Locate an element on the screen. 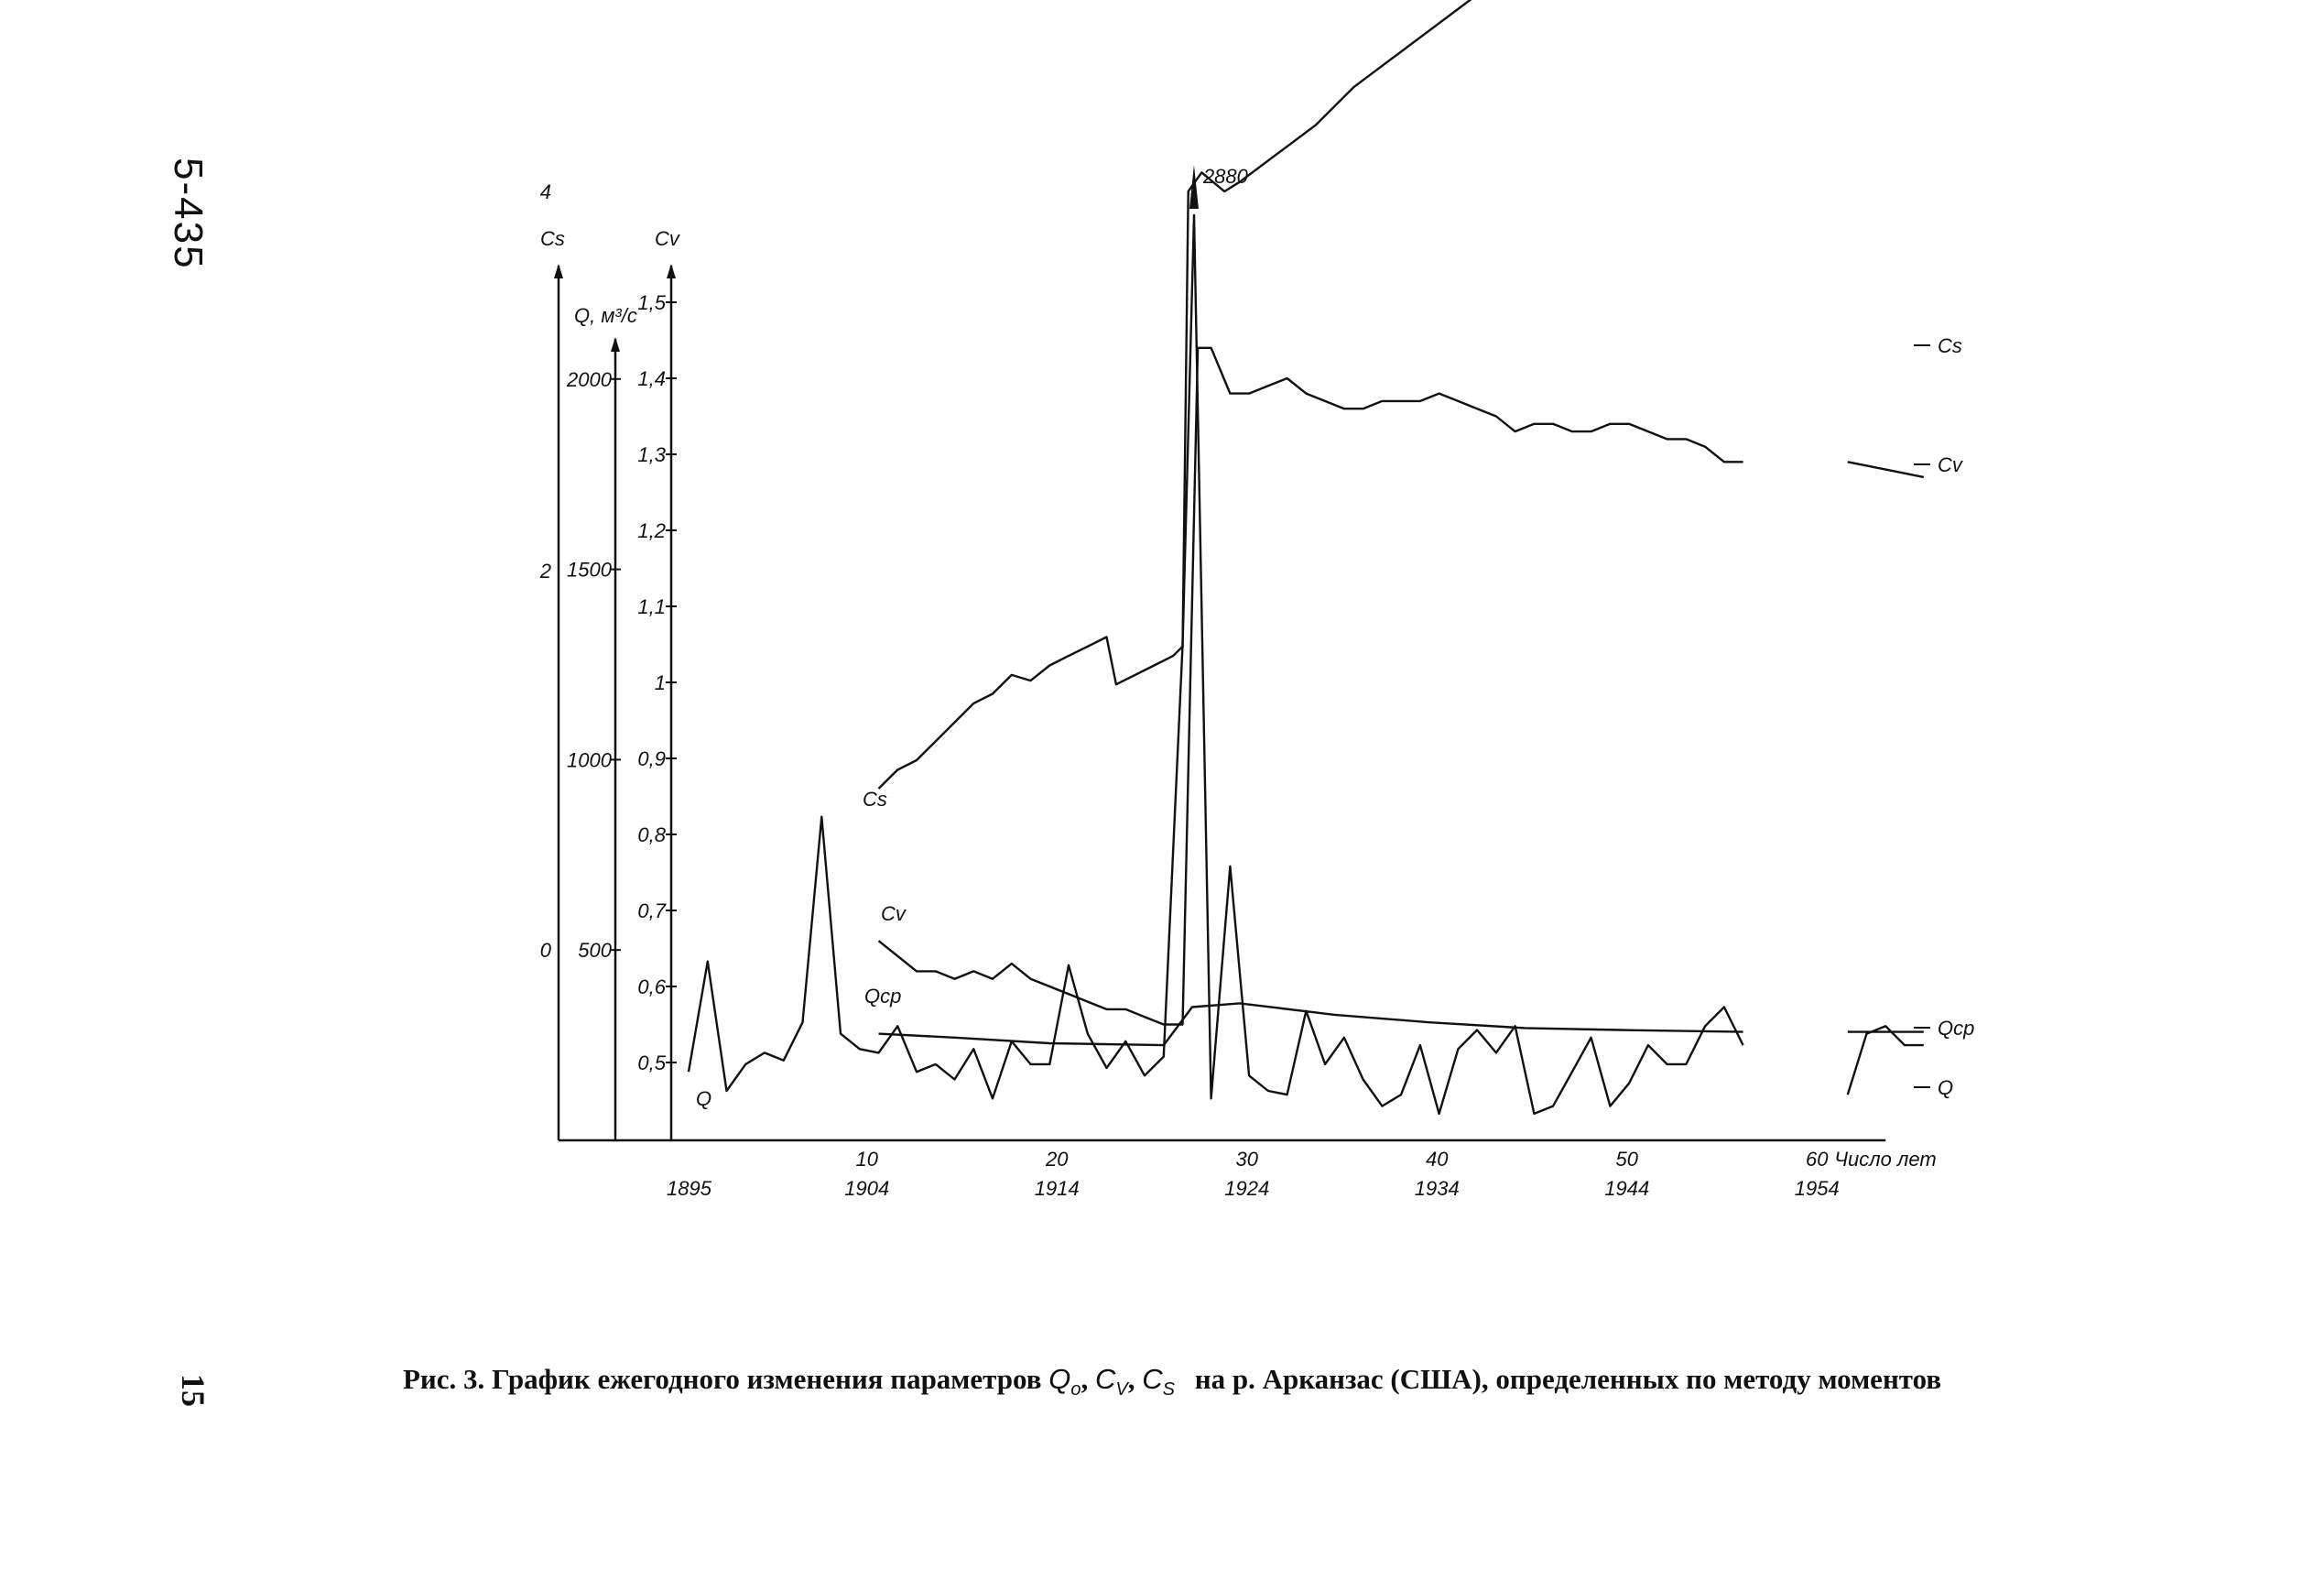 The width and height of the screenshot is (2324, 1569). cv-tick-label: 1,5 is located at coordinates (651, 302).